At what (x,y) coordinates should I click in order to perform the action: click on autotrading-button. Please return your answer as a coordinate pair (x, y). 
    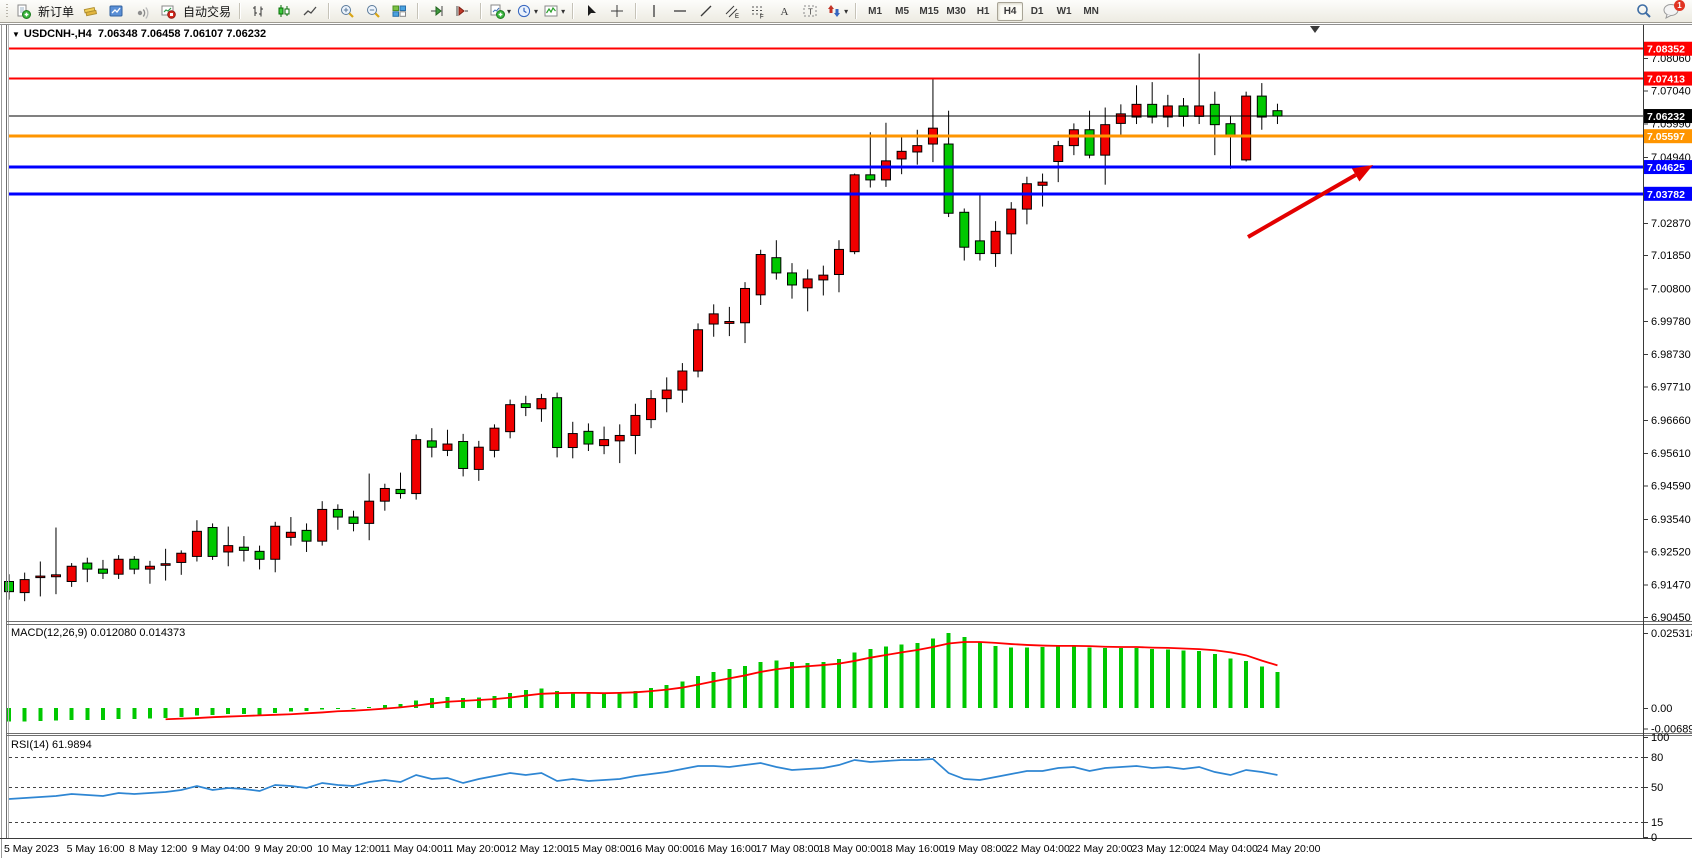
    Looking at the image, I should click on (168, 11).